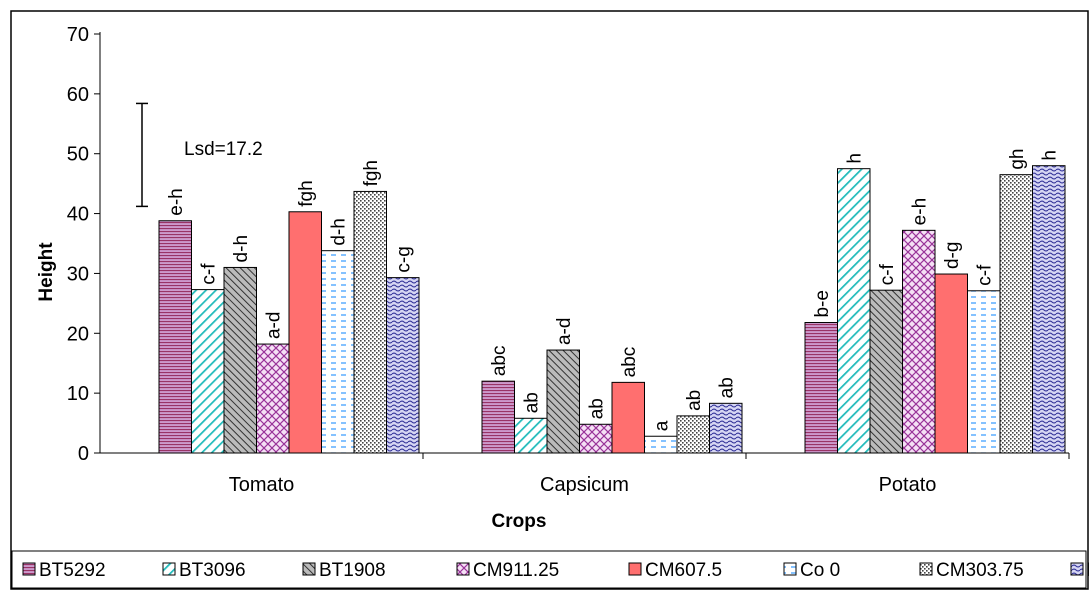  What do you see at coordinates (1049, 309) in the screenshot?
I see `bar-ms200-potato` at bounding box center [1049, 309].